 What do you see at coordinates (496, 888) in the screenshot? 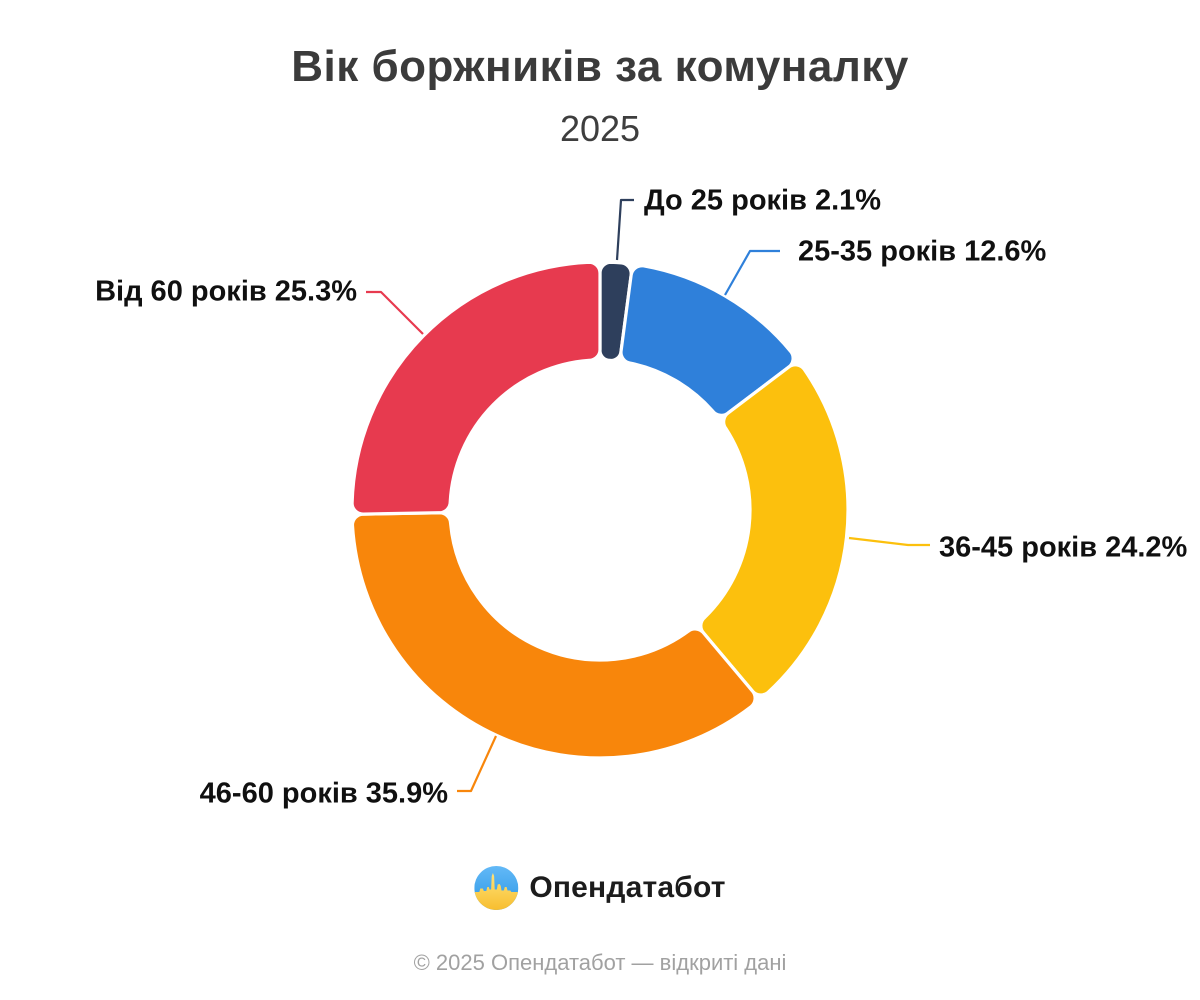
I see `opendatabot-skyline-icon` at bounding box center [496, 888].